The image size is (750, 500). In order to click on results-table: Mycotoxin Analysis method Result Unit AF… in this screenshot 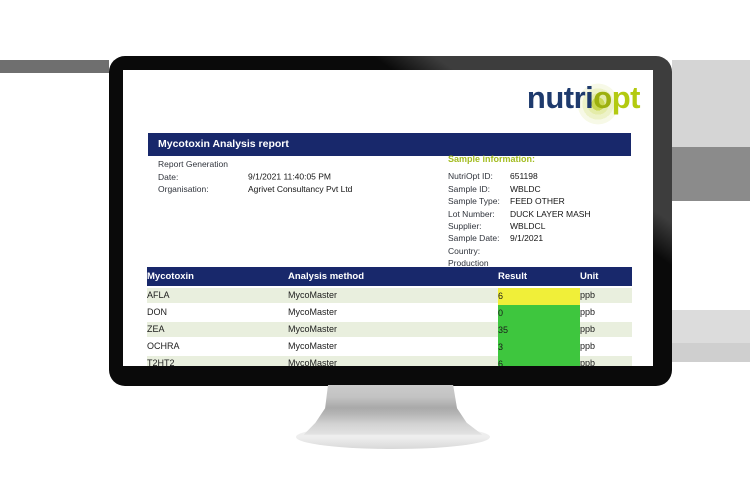, I will do `click(389, 316)`.